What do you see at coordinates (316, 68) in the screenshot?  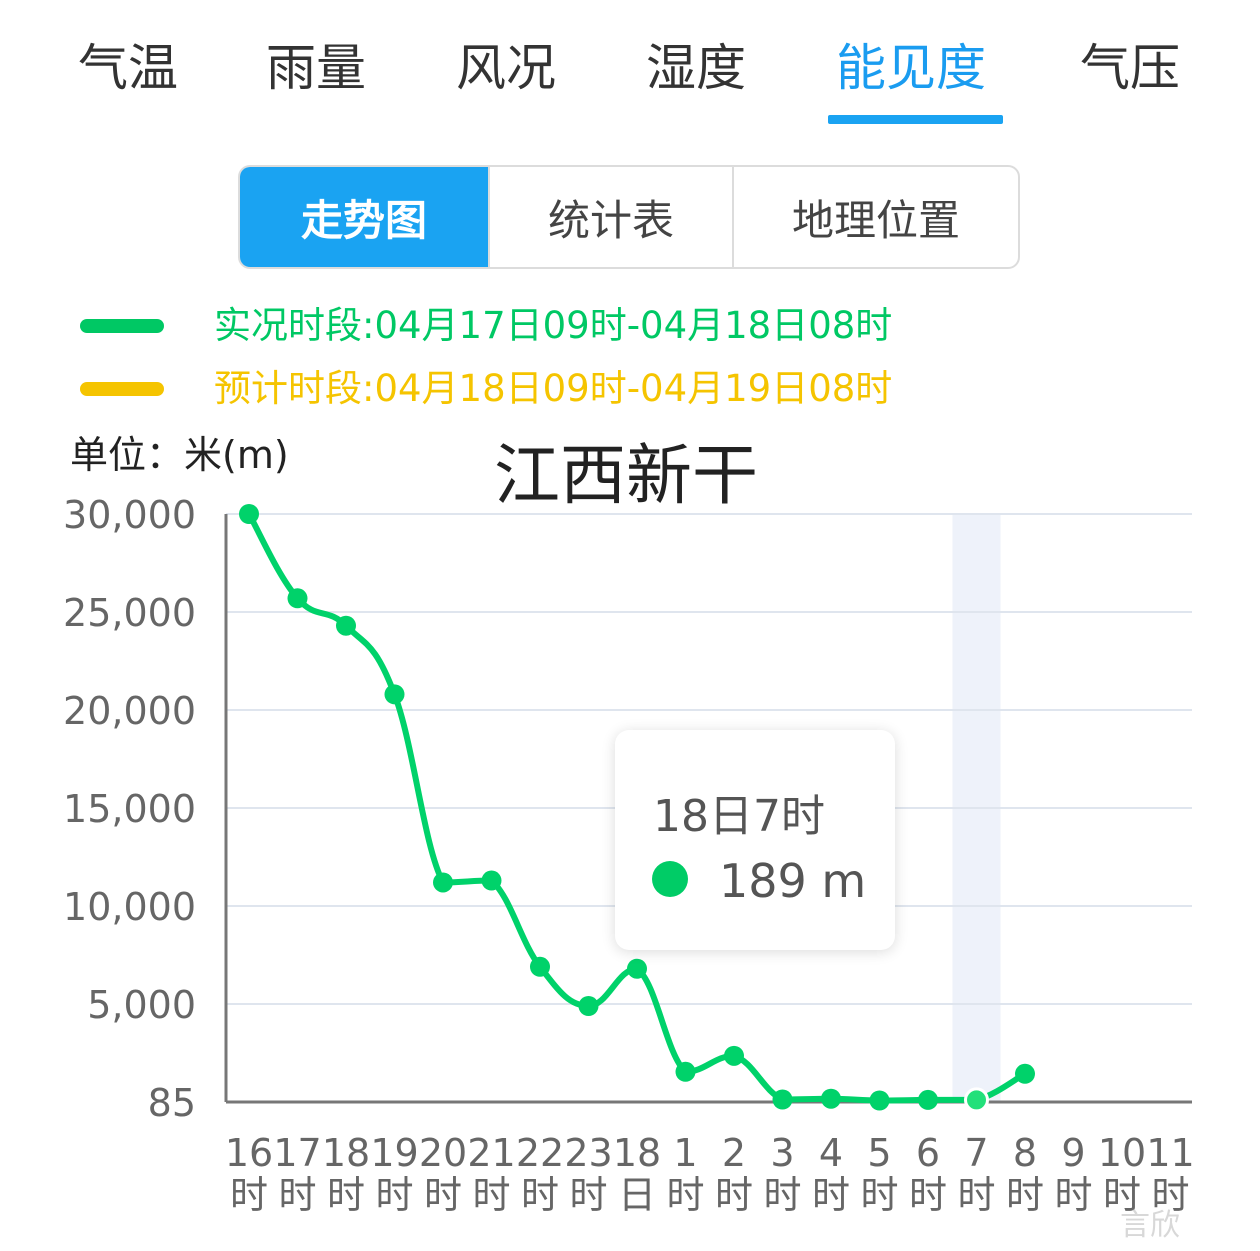 I see `tab-rainfall: 雨量` at bounding box center [316, 68].